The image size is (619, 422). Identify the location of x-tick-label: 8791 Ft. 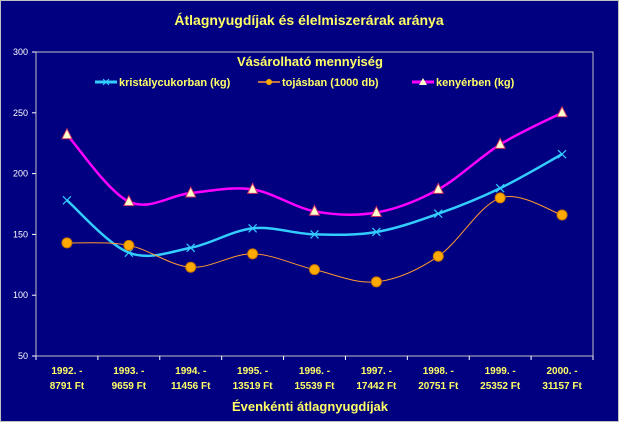
(67, 386).